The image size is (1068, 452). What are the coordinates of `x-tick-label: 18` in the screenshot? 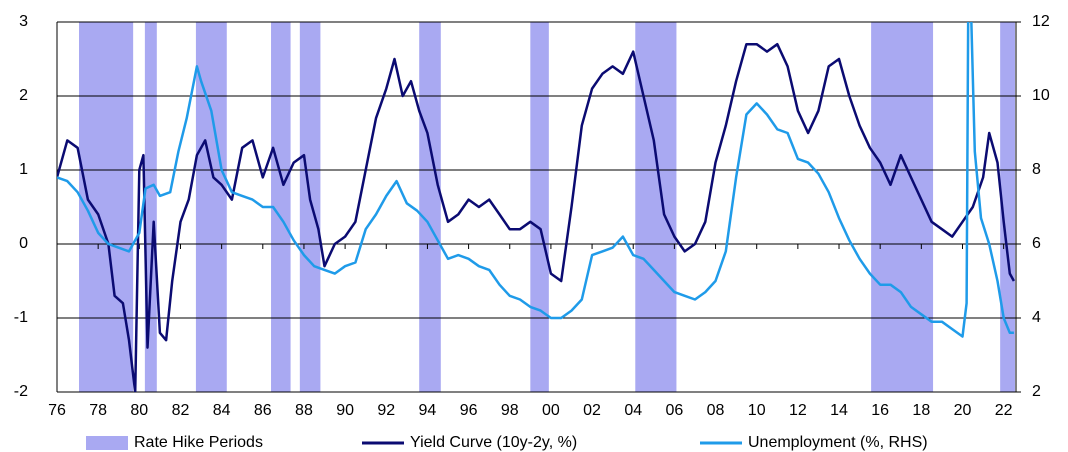 It's located at (921, 410).